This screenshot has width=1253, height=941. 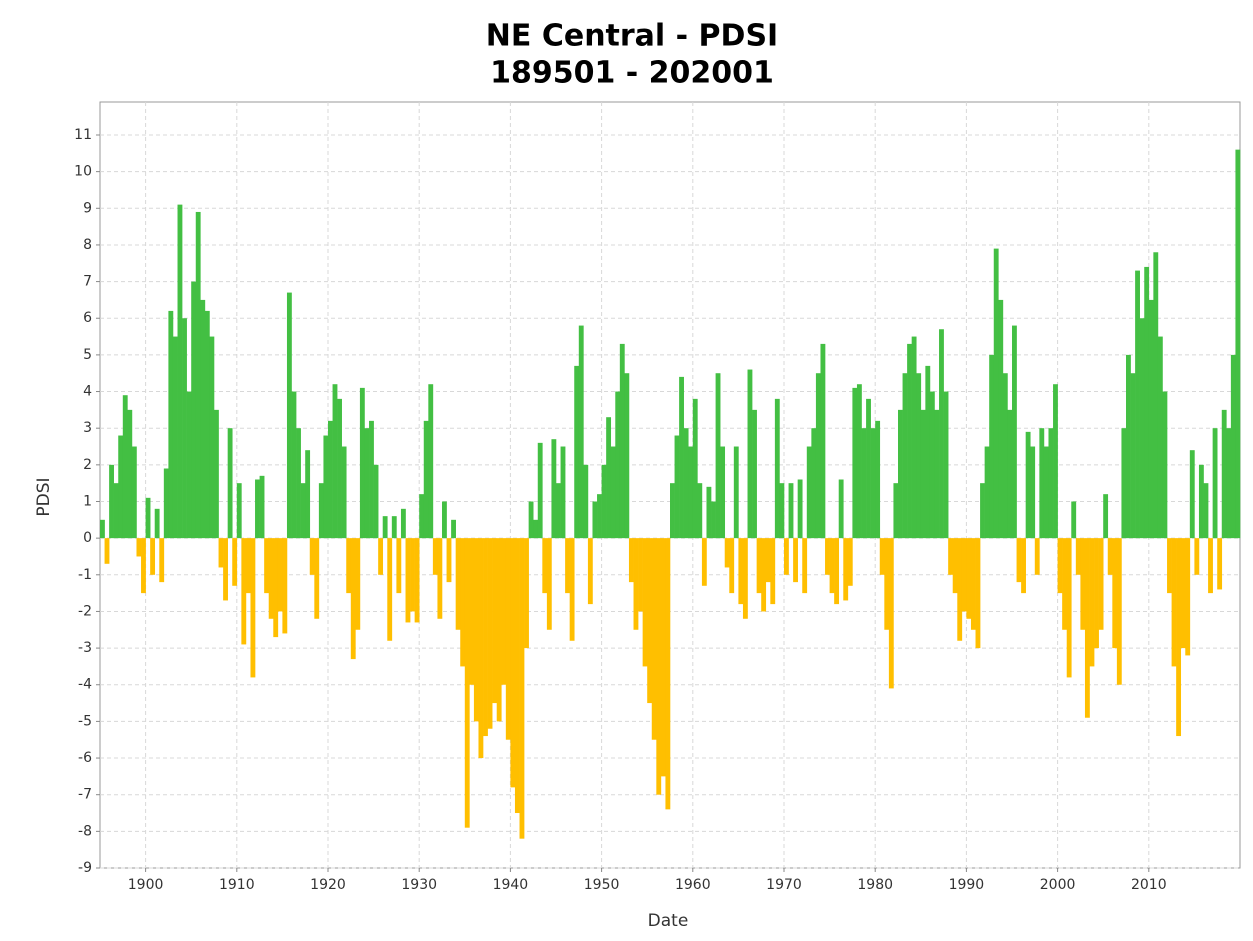 I want to click on y-tick-label: -5, so click(x=85, y=721).